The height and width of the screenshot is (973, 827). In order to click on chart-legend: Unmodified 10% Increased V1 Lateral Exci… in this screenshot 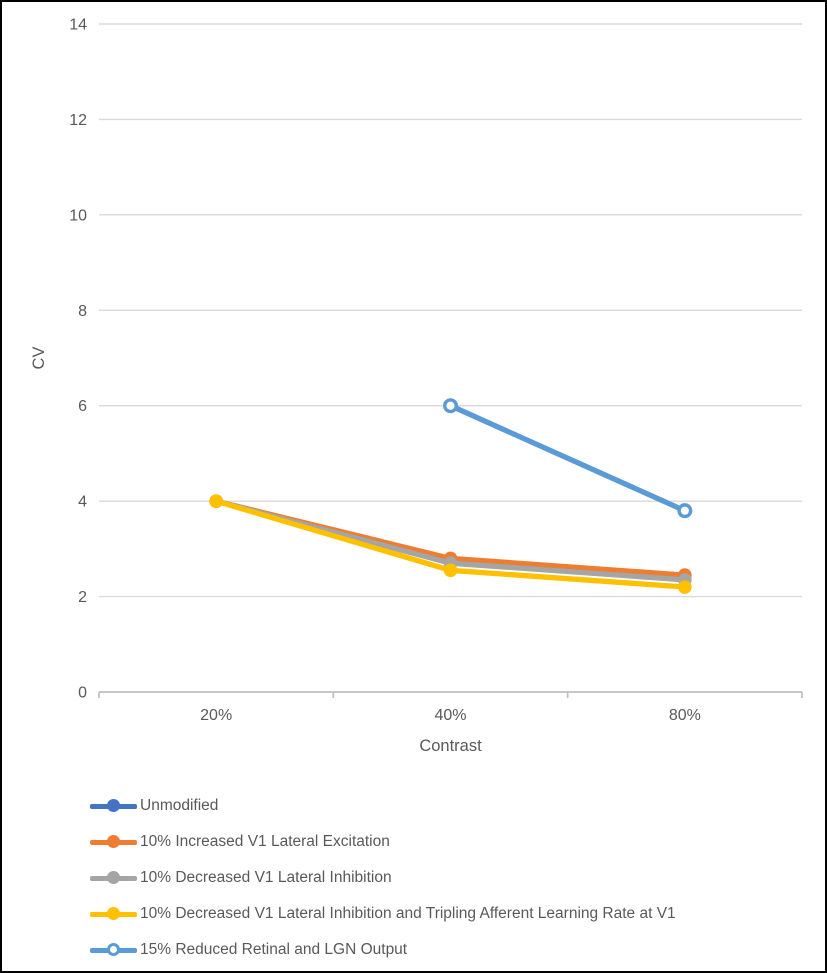, I will do `click(383, 878)`.